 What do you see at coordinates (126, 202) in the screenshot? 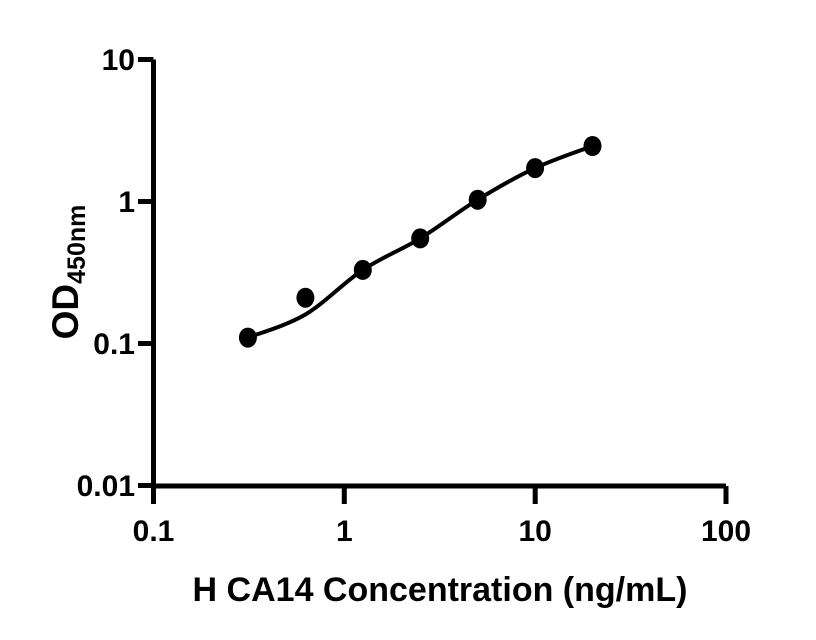
I see `y-tick-label: 1` at bounding box center [126, 202].